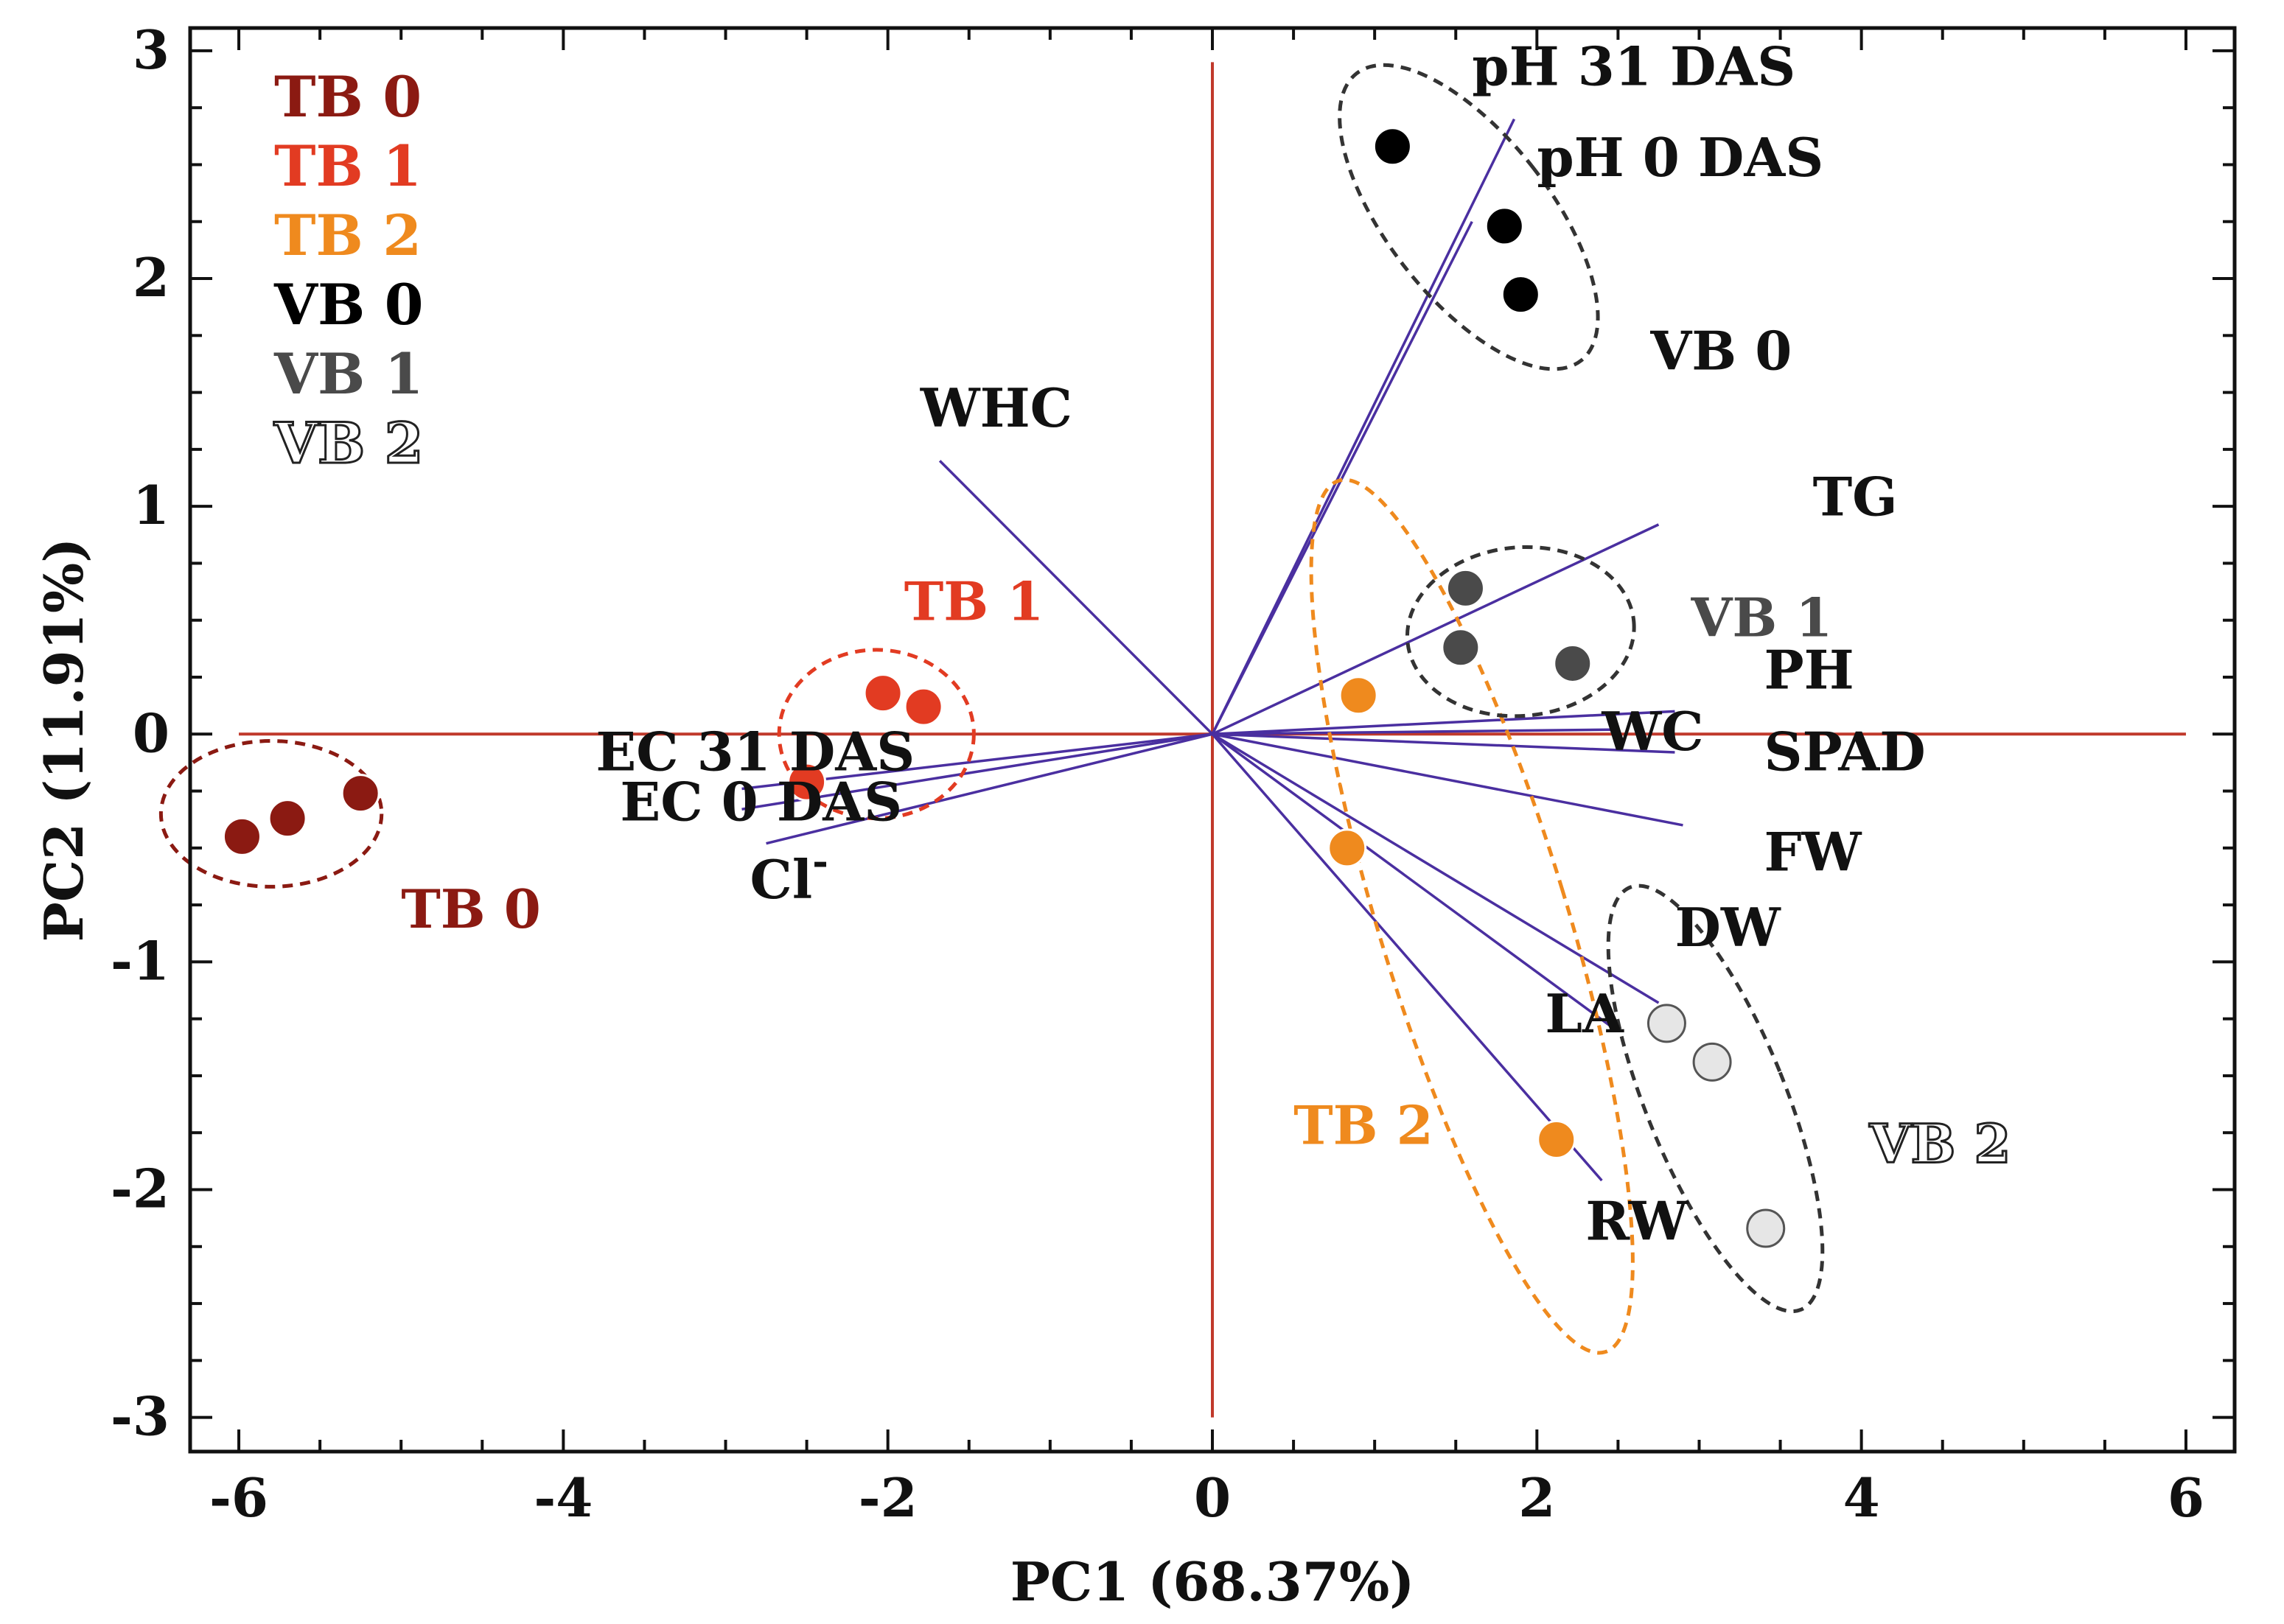 The image size is (2284, 1624). What do you see at coordinates (1363, 1125) in the screenshot?
I see `group-label-tb-2: TB 2` at bounding box center [1363, 1125].